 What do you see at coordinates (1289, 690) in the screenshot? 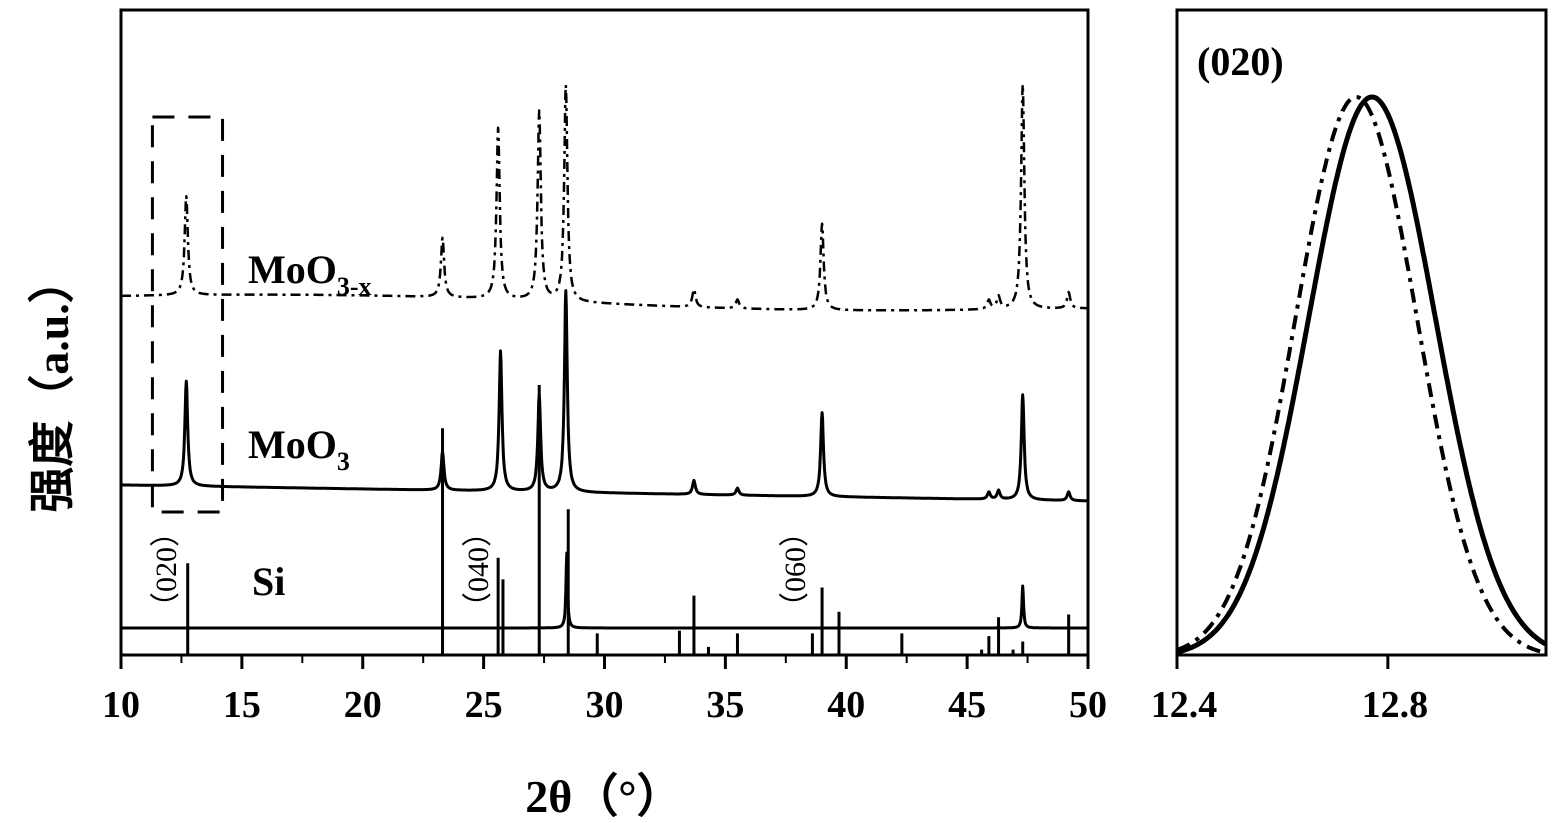
I see `inset-x-ticks: 12.4 12.8` at bounding box center [1289, 690].